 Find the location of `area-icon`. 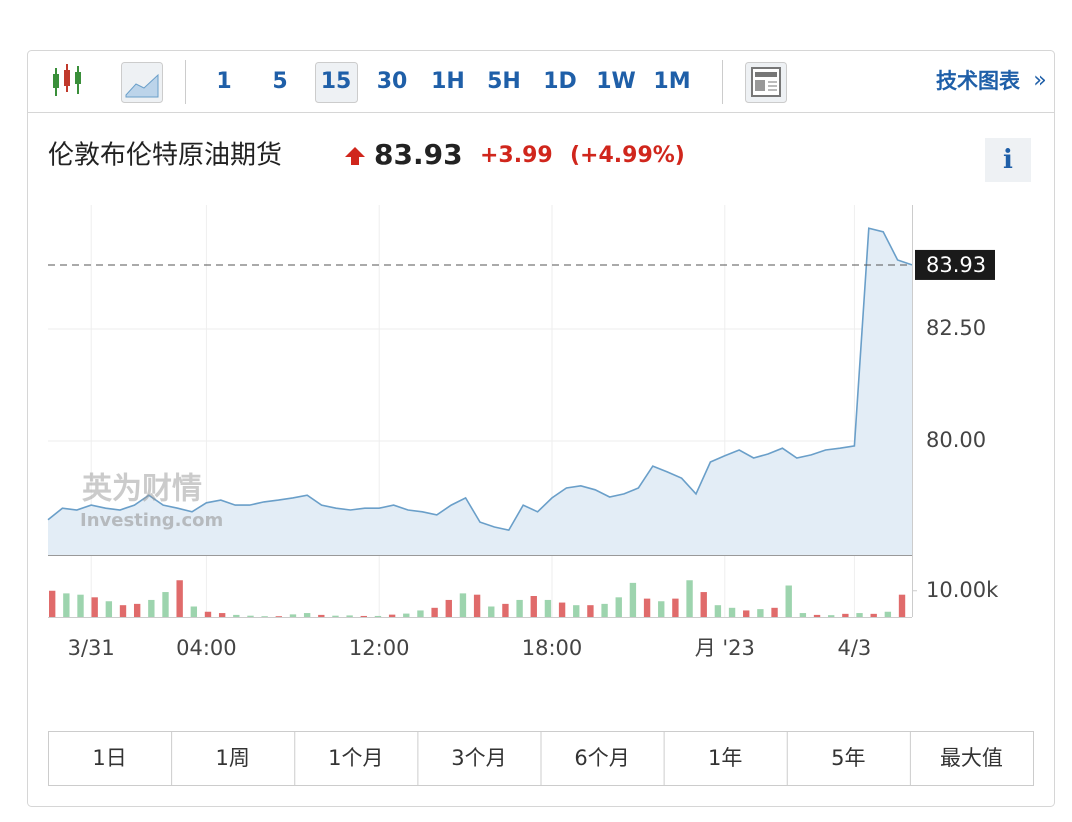

area-icon is located at coordinates (142, 82).